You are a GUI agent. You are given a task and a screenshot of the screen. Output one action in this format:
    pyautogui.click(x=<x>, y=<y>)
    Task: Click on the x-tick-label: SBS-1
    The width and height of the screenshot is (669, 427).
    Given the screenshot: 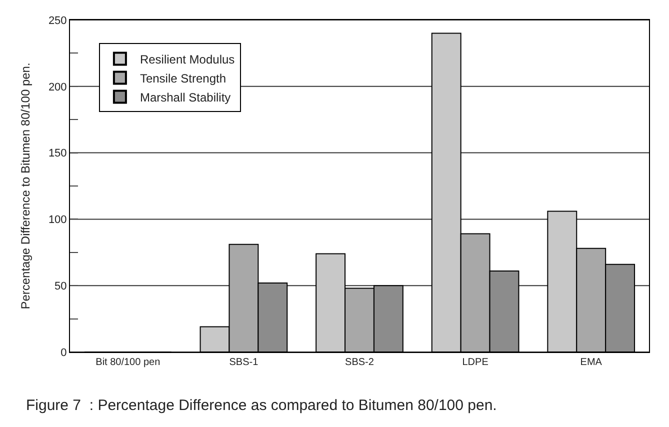 What is the action you would take?
    pyautogui.click(x=244, y=362)
    